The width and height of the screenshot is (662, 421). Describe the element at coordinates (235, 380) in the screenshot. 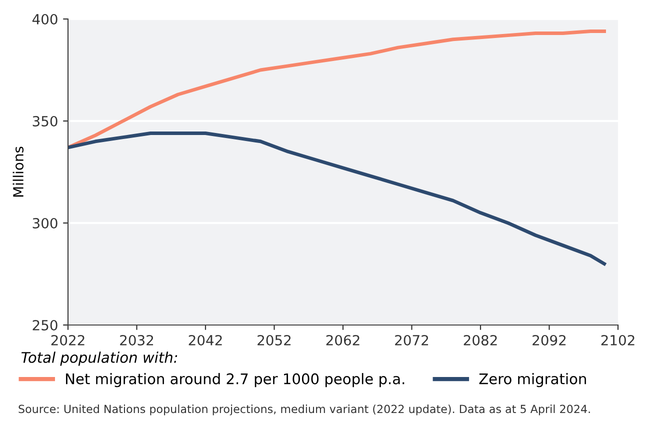

I see `legend-label: Net migration around 2.7 per 1000 people p.a.` at that location.